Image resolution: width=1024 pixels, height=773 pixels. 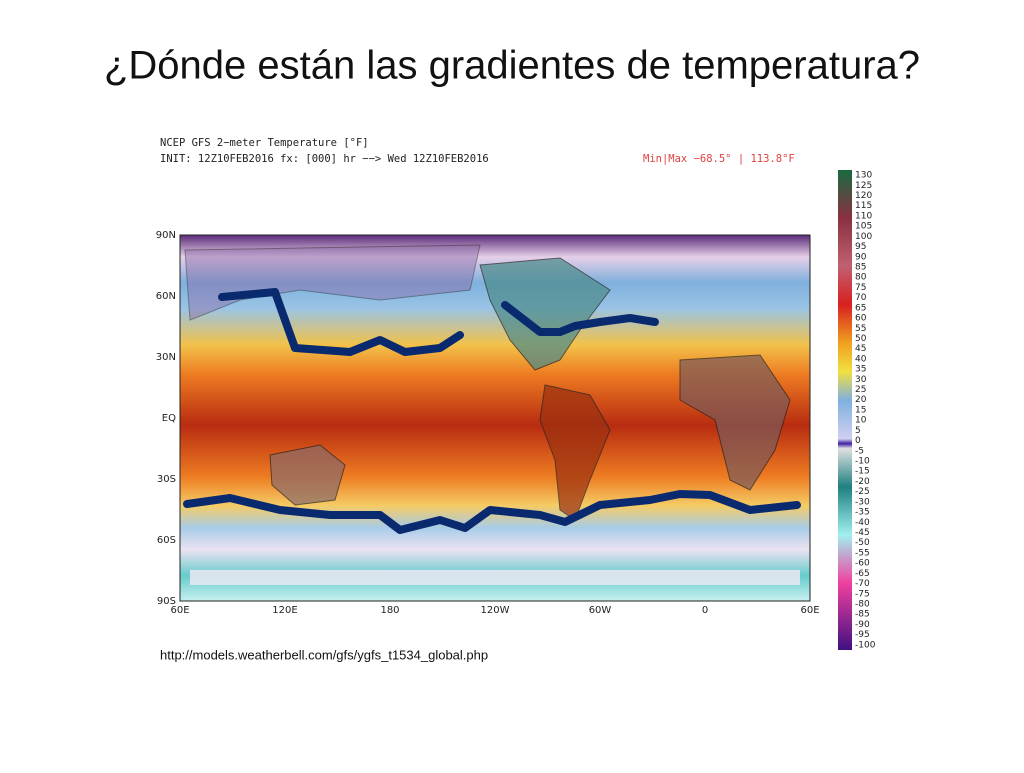 What do you see at coordinates (166, 357) in the screenshot?
I see `lat-label: 30N` at bounding box center [166, 357].